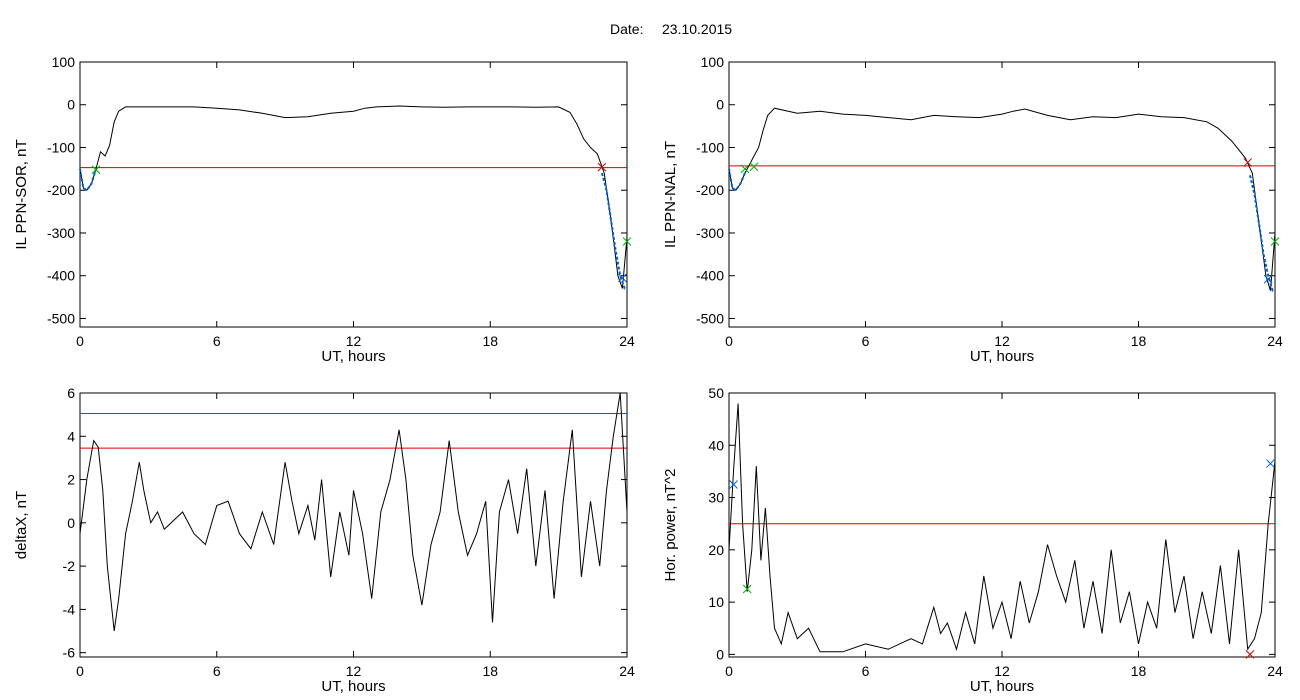 The image size is (1300, 700). Describe the element at coordinates (716, 602) in the screenshot. I see `y-tick-label: 10` at that location.